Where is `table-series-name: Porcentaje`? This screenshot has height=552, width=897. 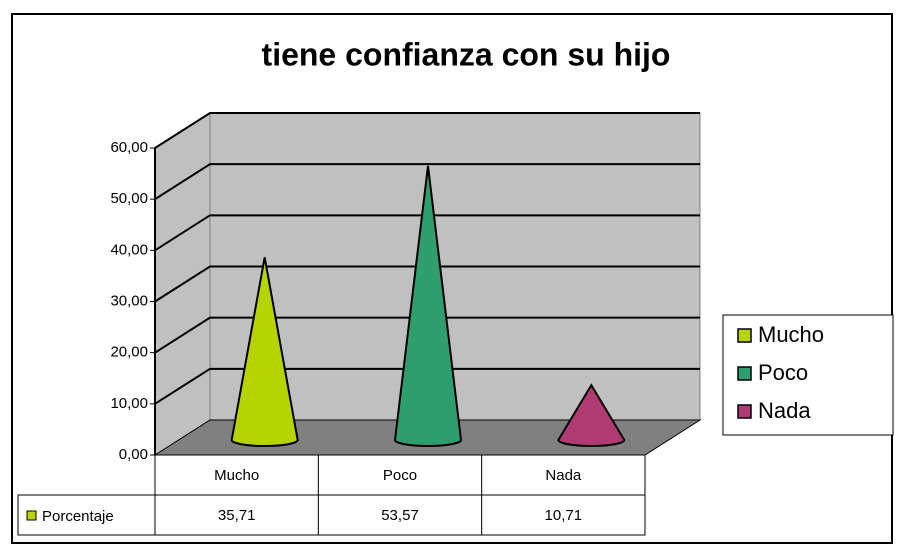 table-series-name: Porcentaje is located at coordinates (78, 516).